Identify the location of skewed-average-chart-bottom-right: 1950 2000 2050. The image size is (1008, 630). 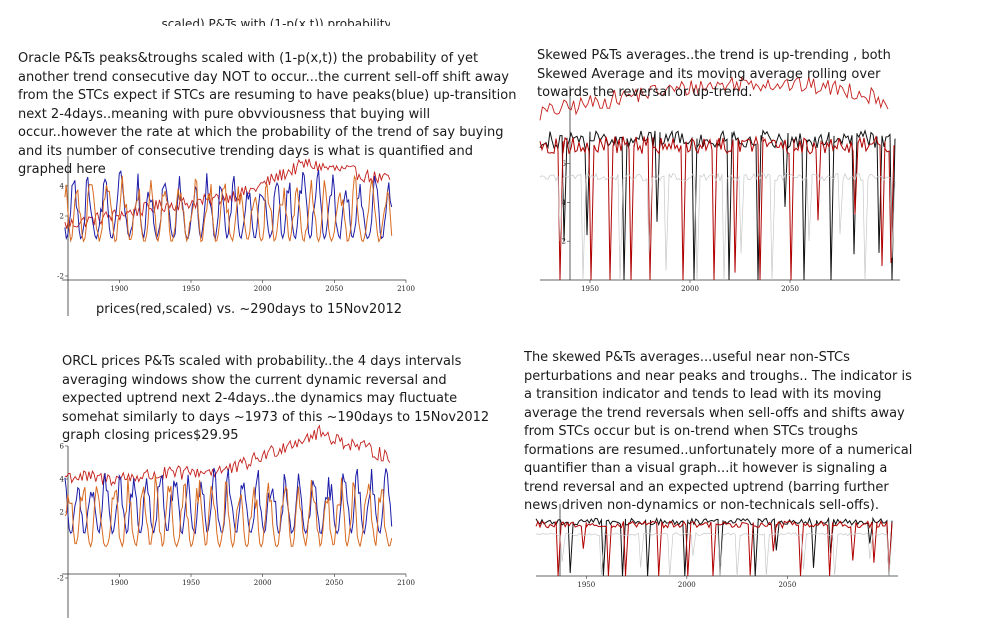
(716, 546).